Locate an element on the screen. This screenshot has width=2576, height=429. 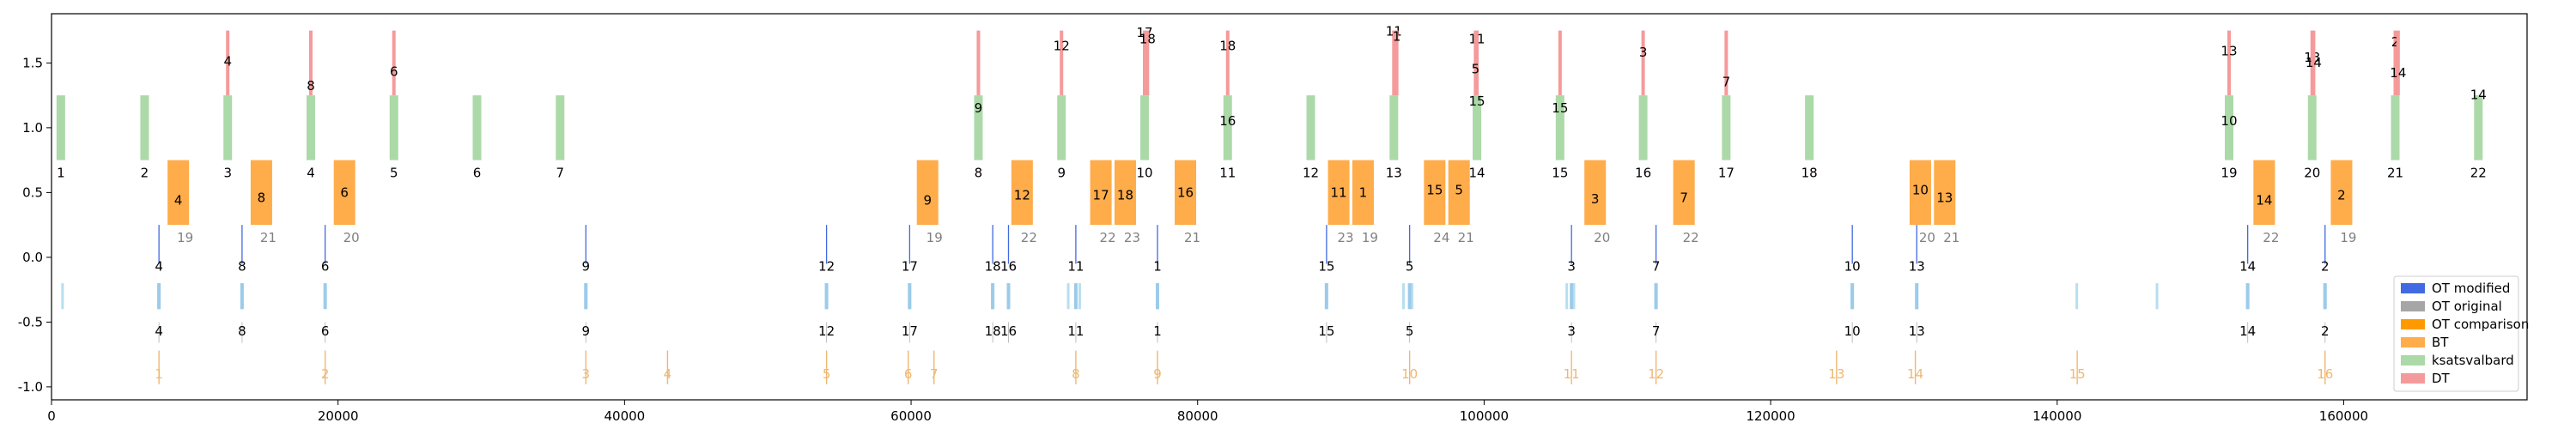
ot-comparison-label: 4 is located at coordinates (668, 374).